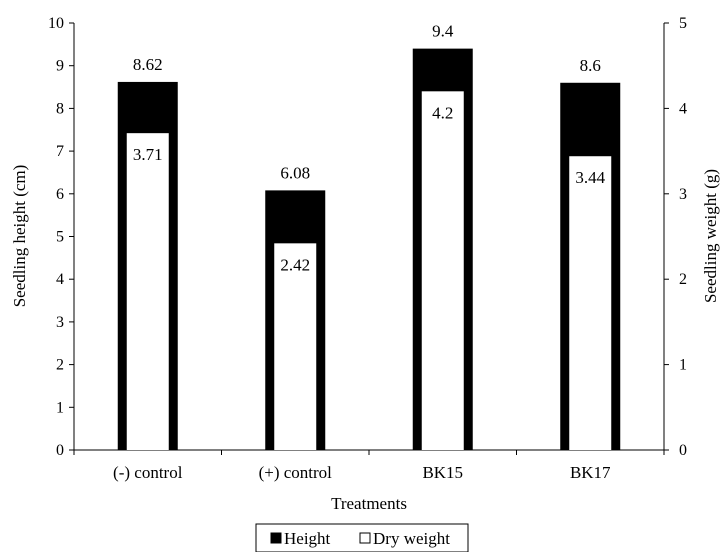  Describe the element at coordinates (442, 472) in the screenshot. I see `x-tick-label: BK15` at that location.